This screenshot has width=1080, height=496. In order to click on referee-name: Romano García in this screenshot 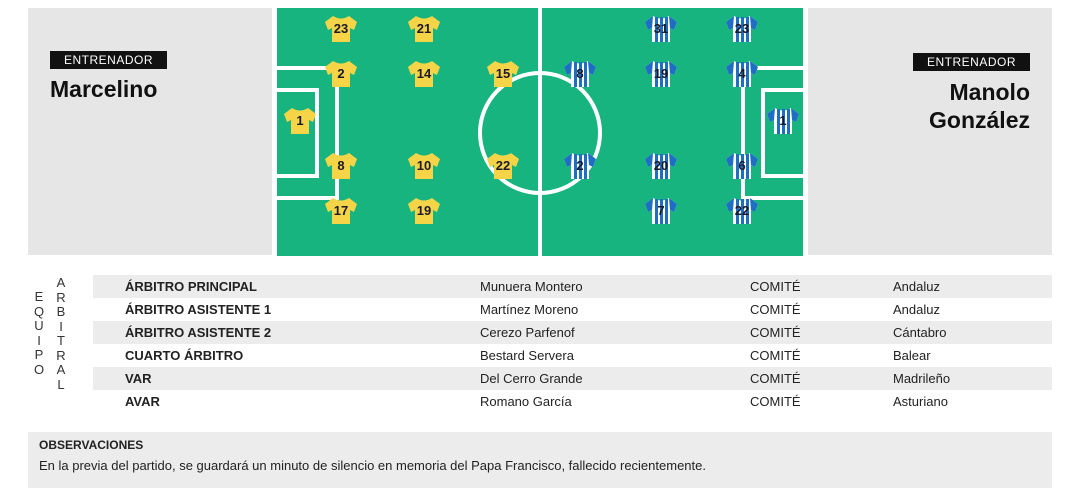, I will do `click(526, 401)`.